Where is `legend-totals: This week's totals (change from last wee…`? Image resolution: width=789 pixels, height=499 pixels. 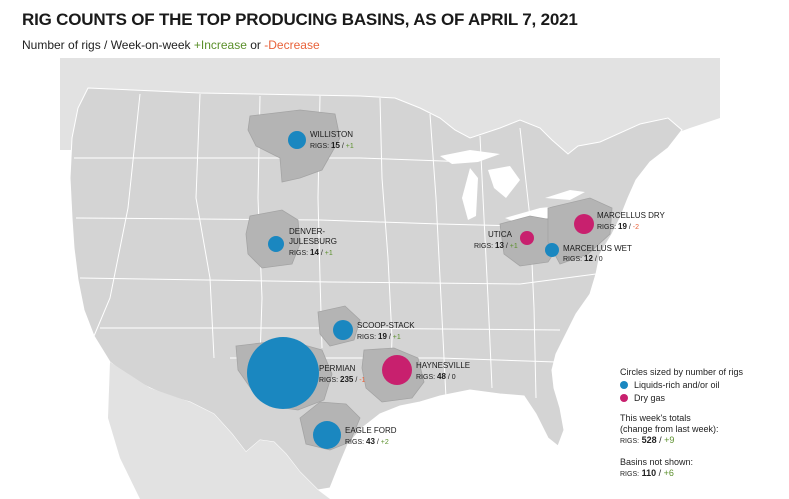 legend-totals: This week's totals (change from last wee… is located at coordinates (700, 430).